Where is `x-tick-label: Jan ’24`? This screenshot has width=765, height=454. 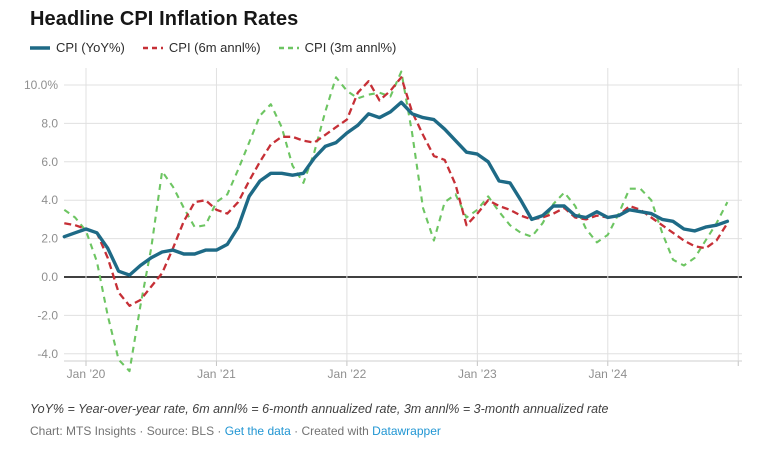 x-tick-label: Jan ’24 is located at coordinates (607, 374).